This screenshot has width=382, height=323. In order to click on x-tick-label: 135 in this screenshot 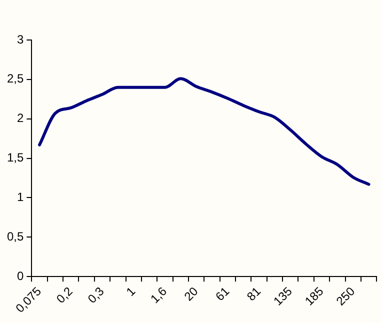, I will do `click(283, 296)`.